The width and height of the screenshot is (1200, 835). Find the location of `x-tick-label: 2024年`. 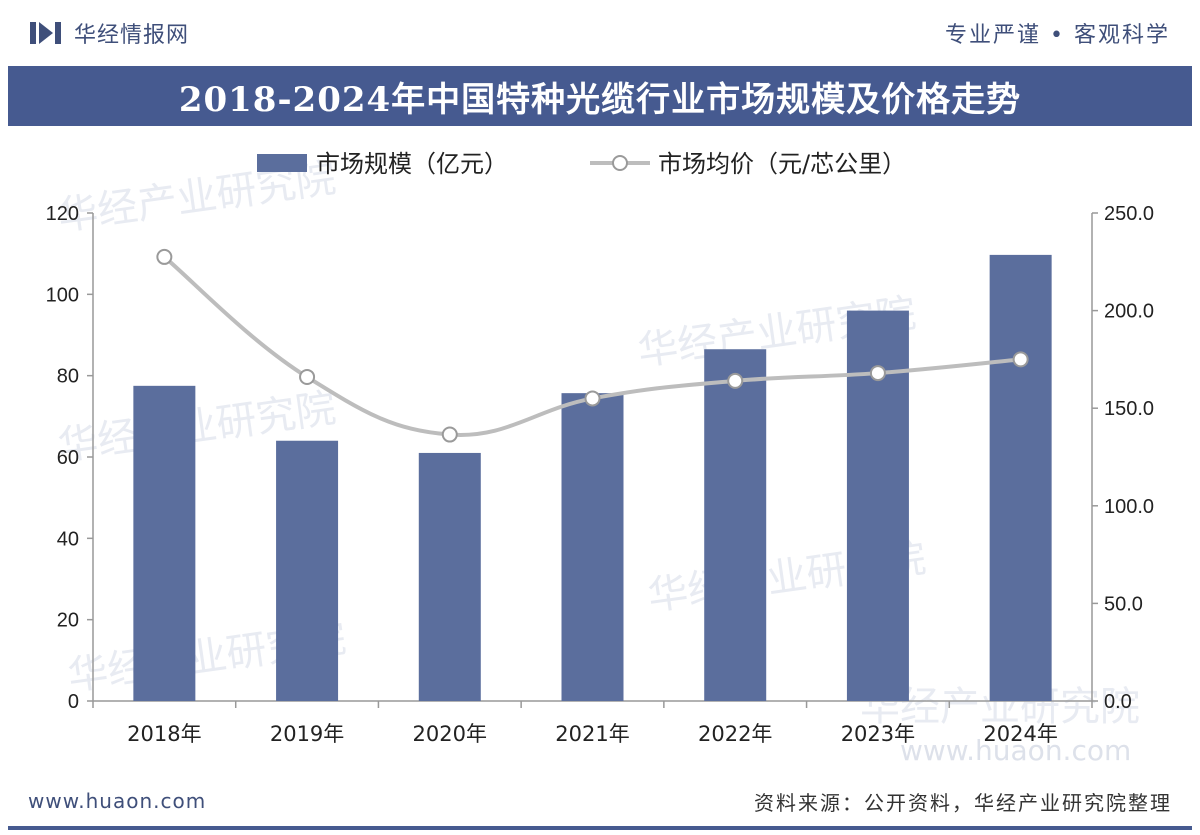

x-tick-label: 2024年 is located at coordinates (1020, 734).